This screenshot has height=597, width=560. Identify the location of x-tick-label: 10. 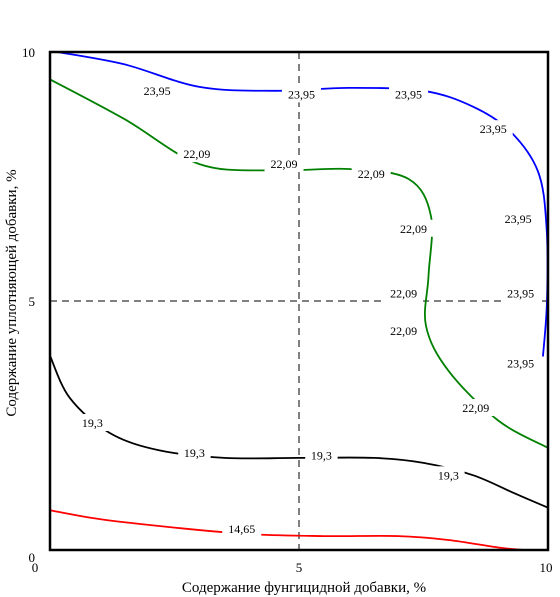
(546, 567).